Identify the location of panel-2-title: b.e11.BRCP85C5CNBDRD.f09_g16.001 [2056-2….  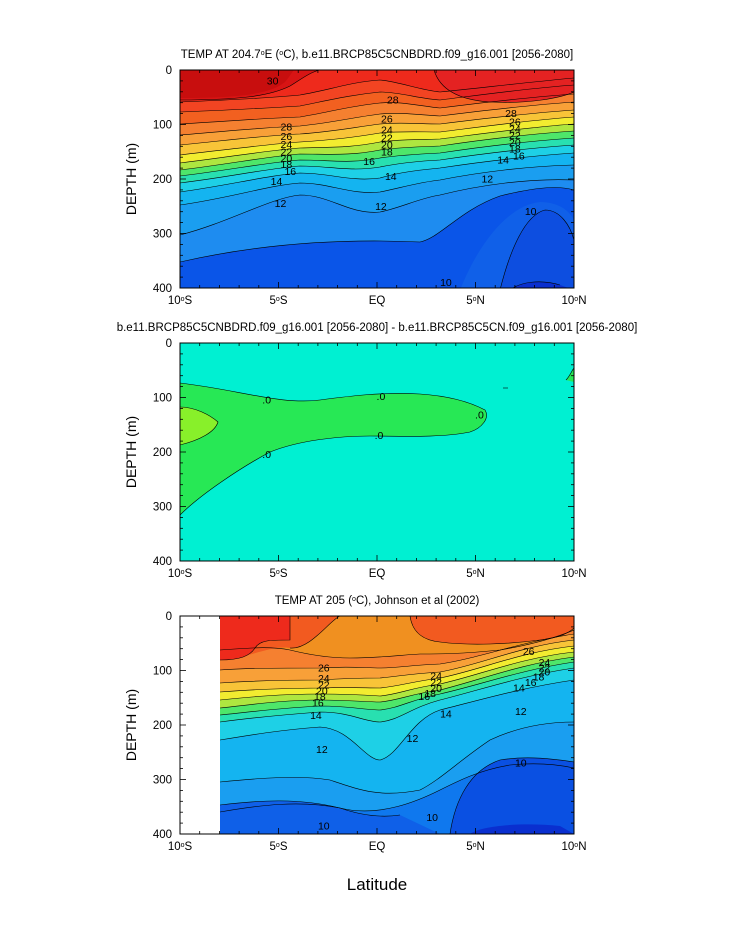
(377, 328).